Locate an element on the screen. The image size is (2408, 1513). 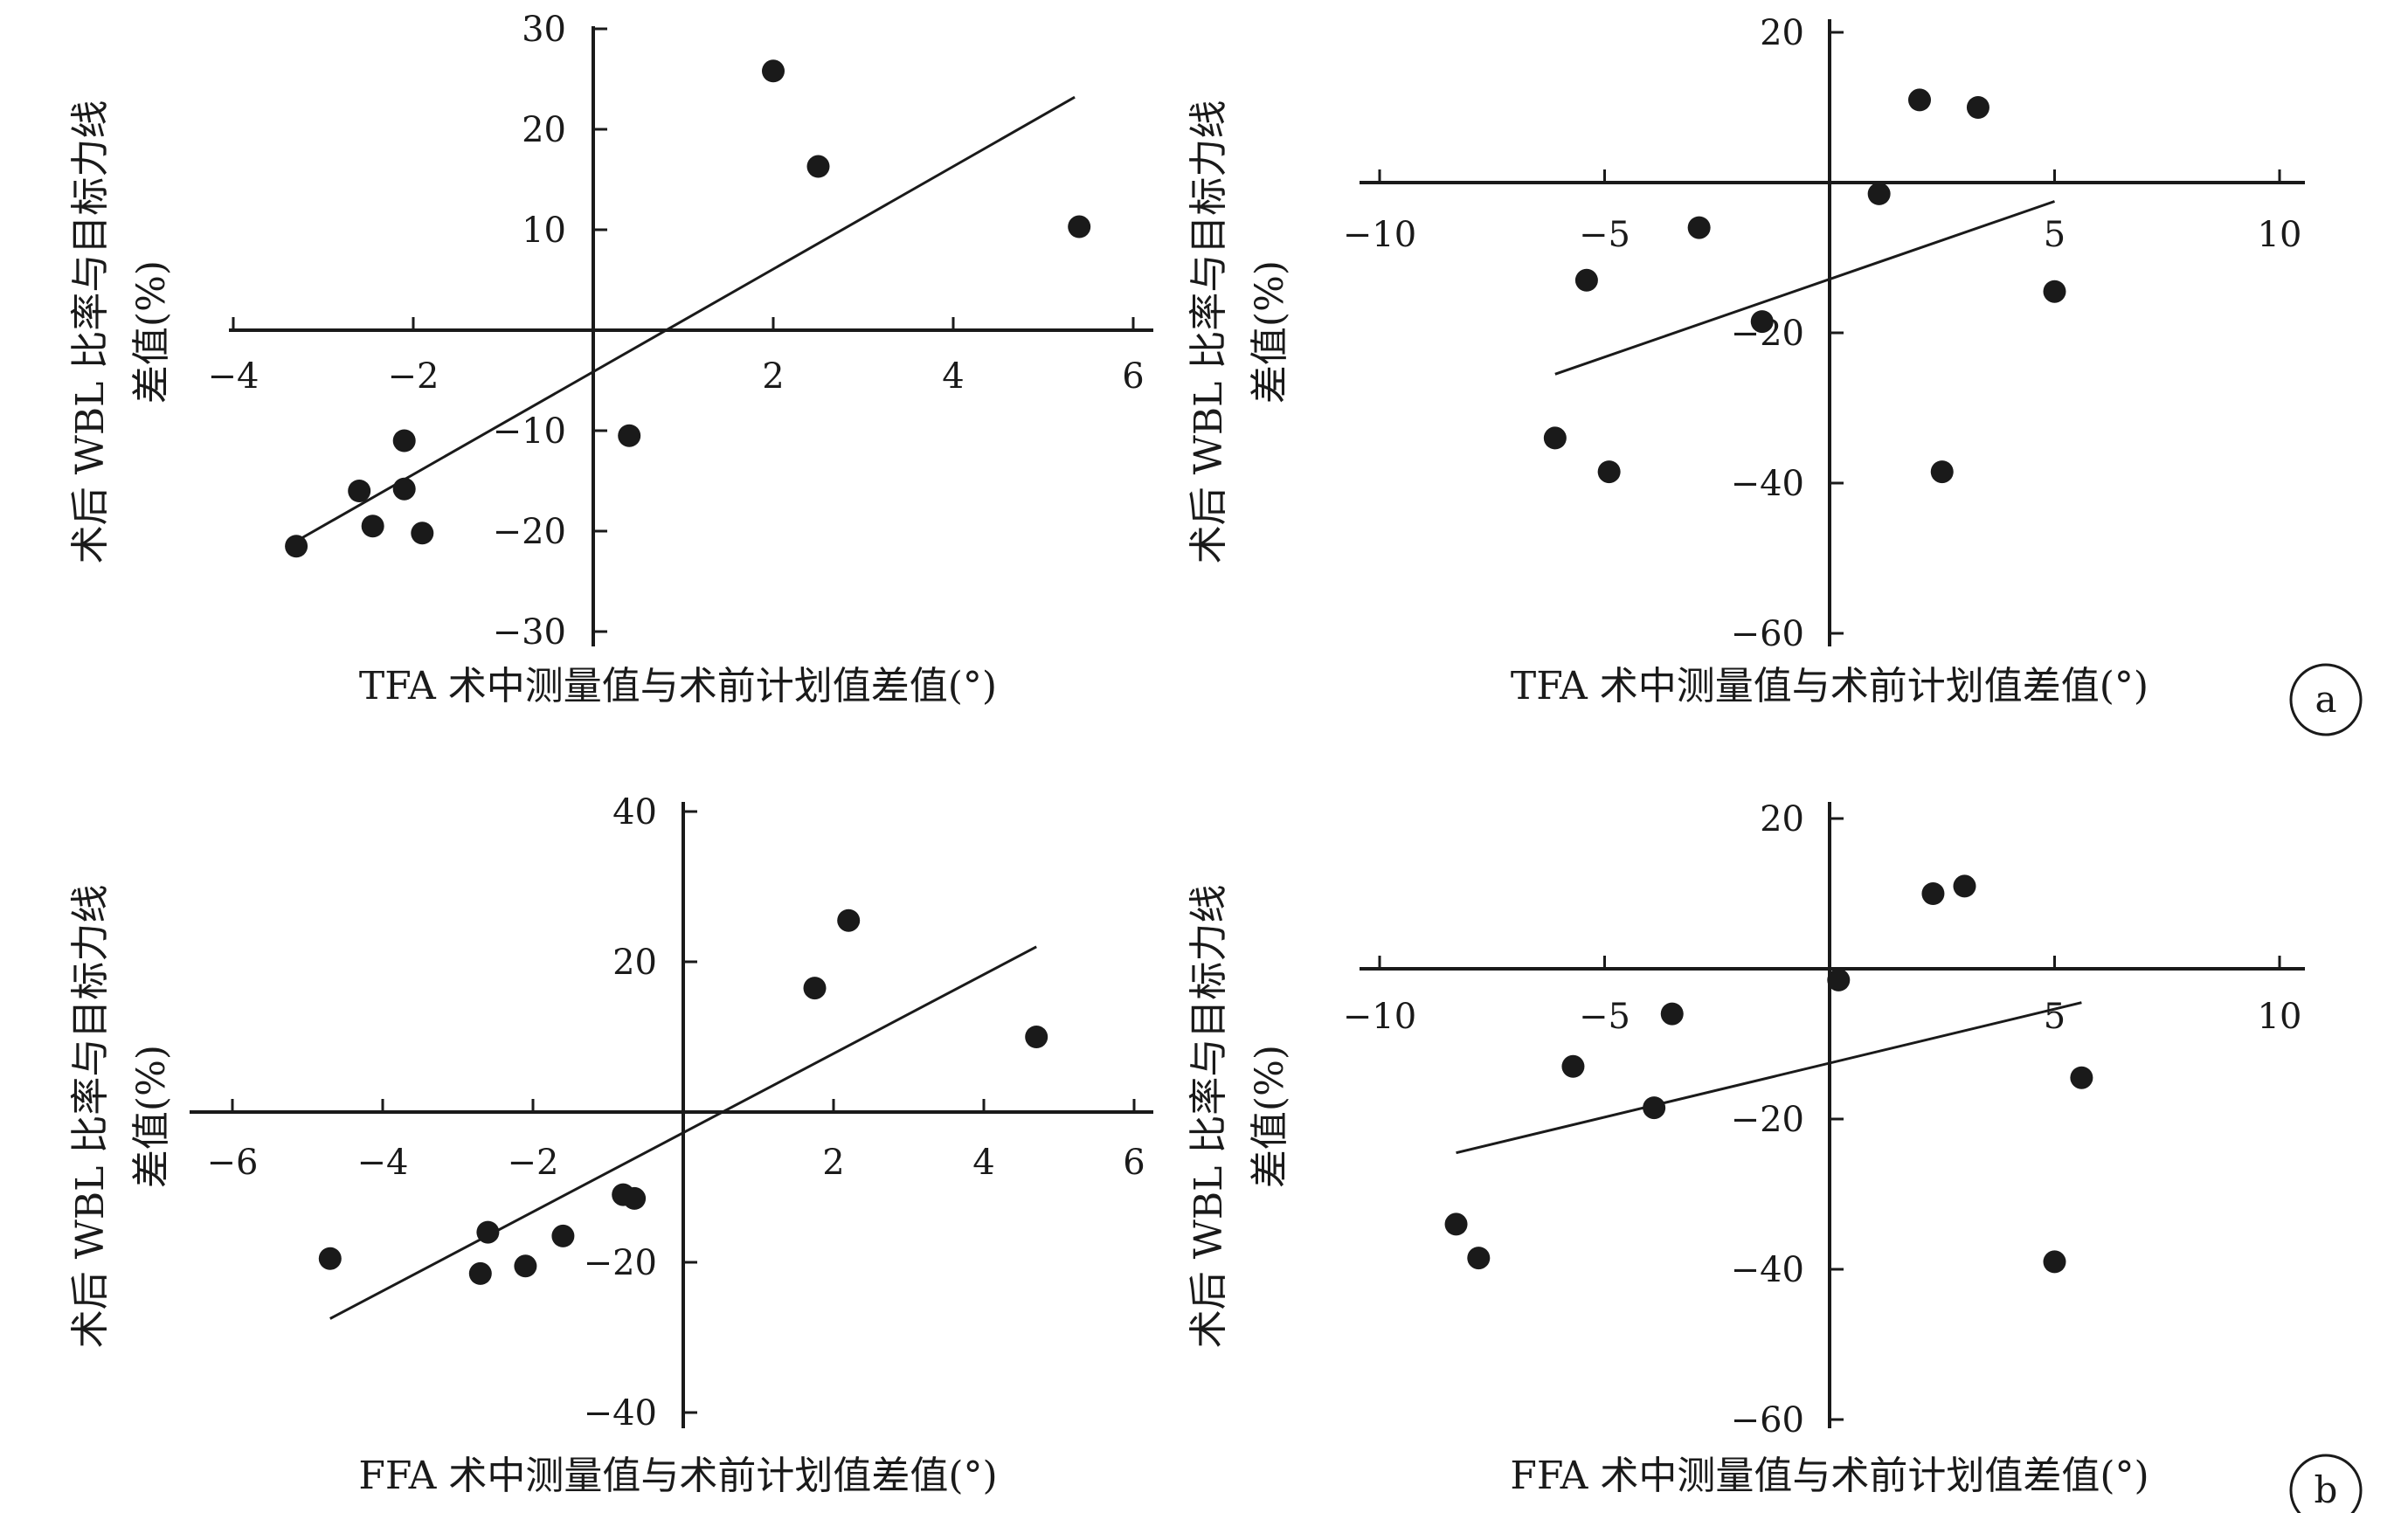
y-tick-label: −30 is located at coordinates (529, 632).